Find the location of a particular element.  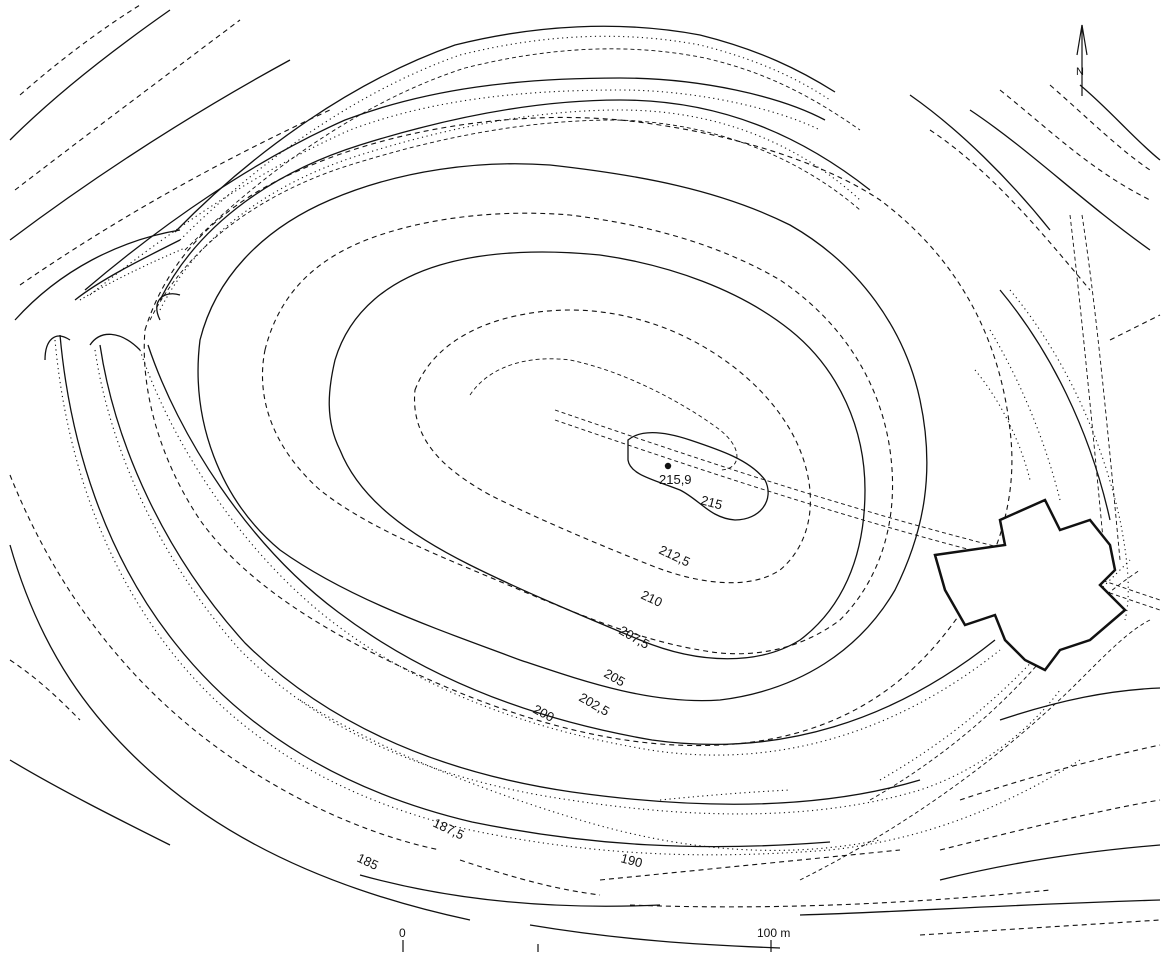

contours-northeast is located at coordinates (1035, 212).